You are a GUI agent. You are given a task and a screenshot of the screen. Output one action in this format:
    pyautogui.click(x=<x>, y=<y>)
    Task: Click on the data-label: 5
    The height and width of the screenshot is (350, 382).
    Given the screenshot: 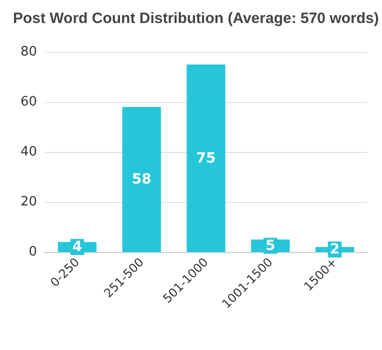 What is the action you would take?
    pyautogui.click(x=271, y=246)
    